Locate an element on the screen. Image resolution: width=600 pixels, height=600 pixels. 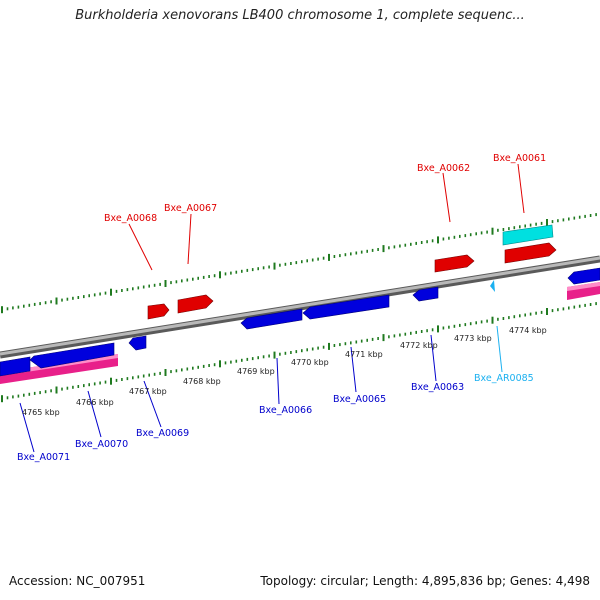
gene-label: Bxe_A0071 is located at coordinates (43, 457).